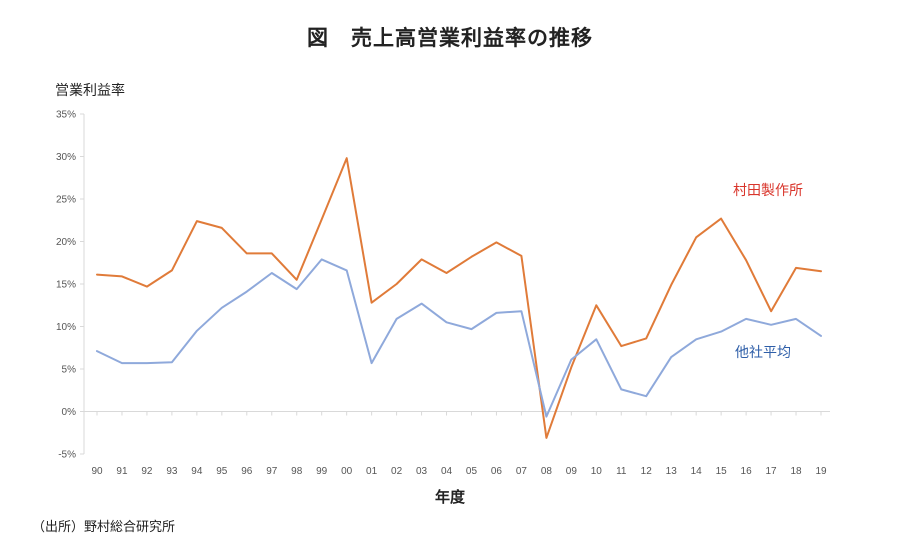 The width and height of the screenshot is (900, 560). What do you see at coordinates (66, 327) in the screenshot?
I see `y-tick-label: 10%` at bounding box center [66, 327].